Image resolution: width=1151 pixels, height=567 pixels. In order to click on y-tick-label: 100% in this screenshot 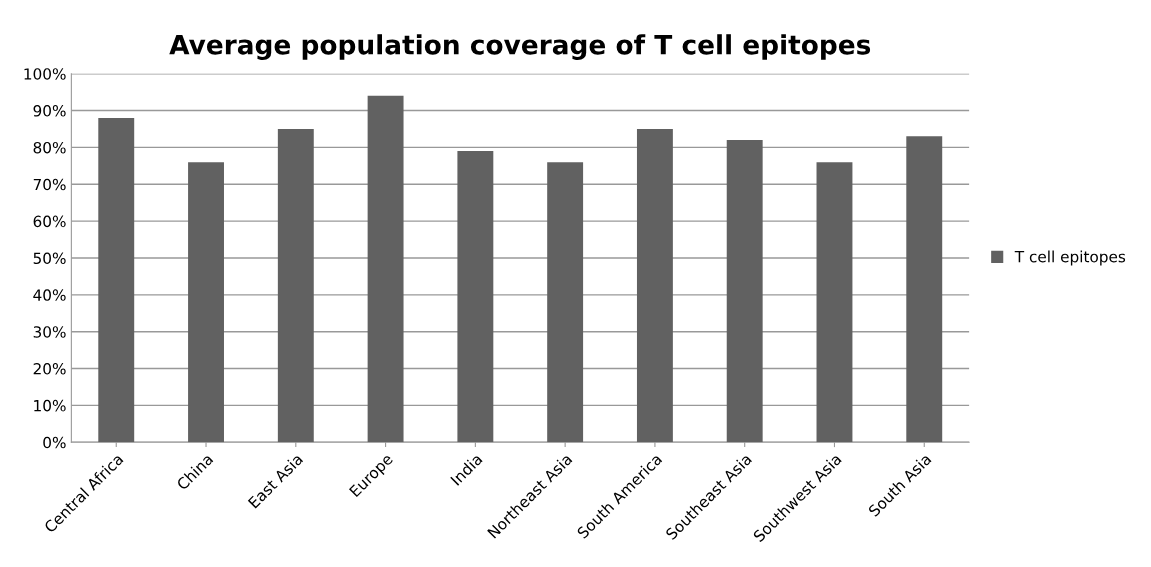, I will do `click(45, 74)`.